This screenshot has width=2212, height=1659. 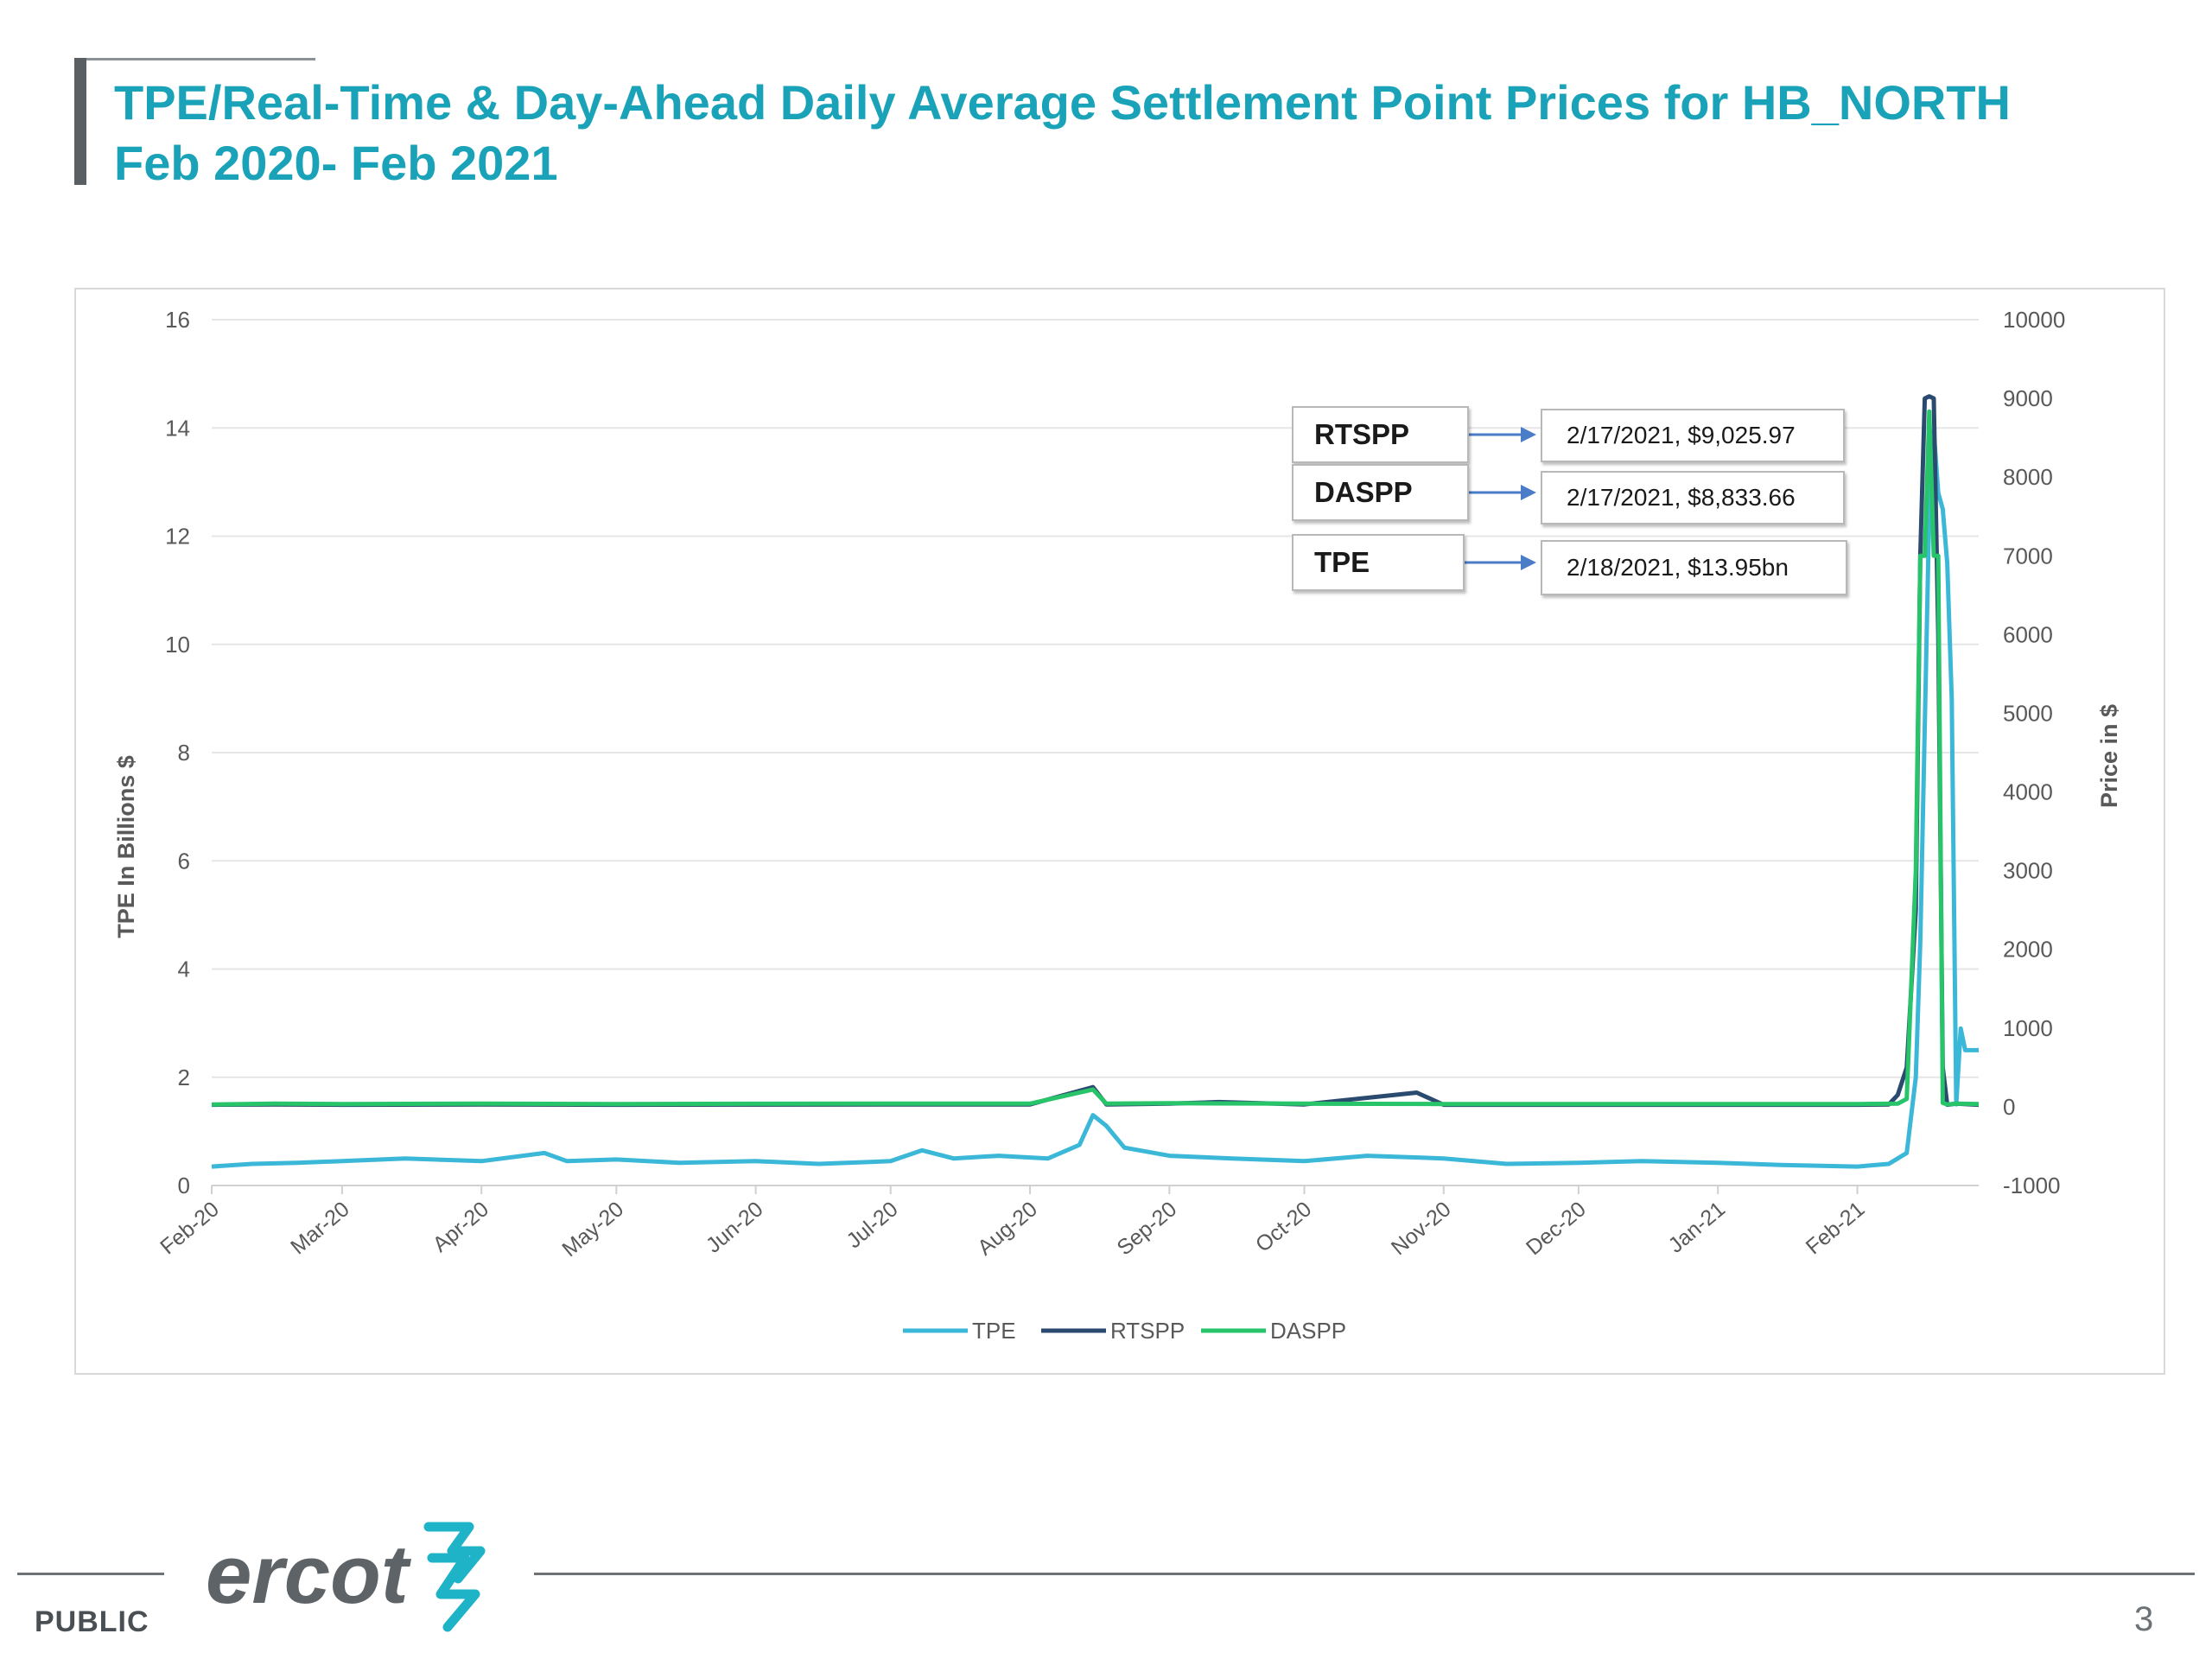 What do you see at coordinates (1146, 1228) in the screenshot?
I see `x-tick-label: Sep-20` at bounding box center [1146, 1228].